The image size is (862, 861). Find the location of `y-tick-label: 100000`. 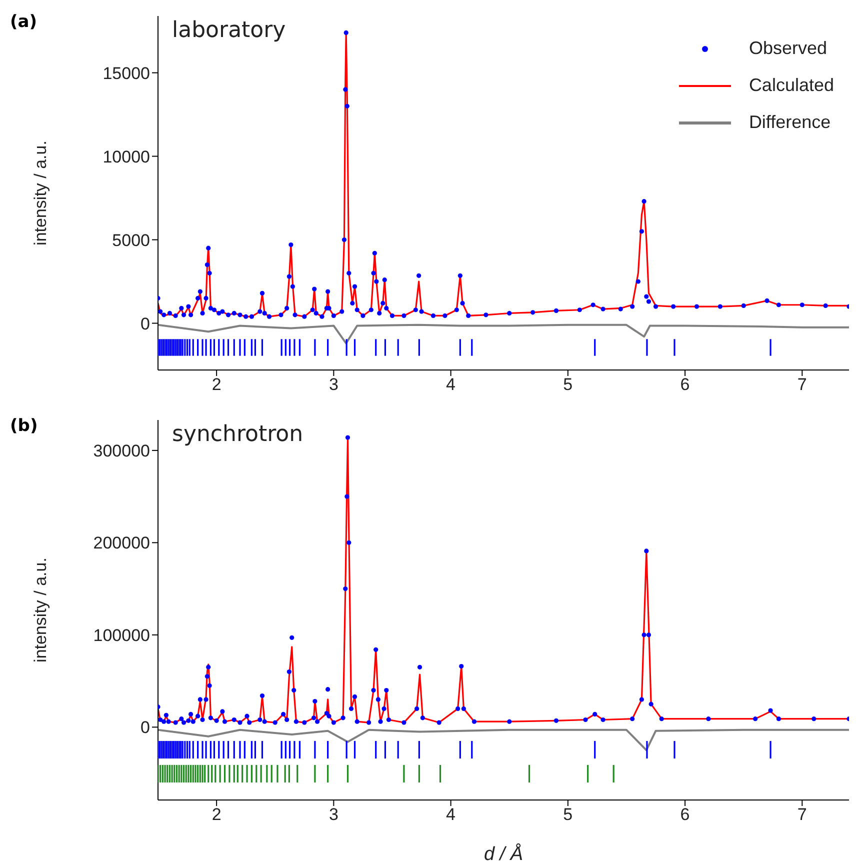

y-tick-label: 100000 is located at coordinates (121, 635).